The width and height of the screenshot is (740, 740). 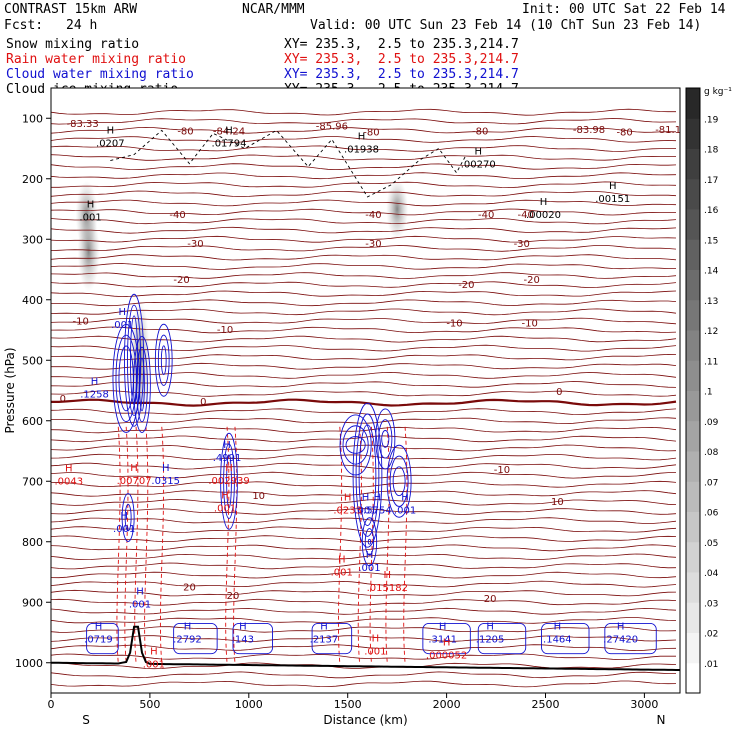 What do you see at coordinates (711, 574) in the screenshot?
I see `colorbar-tick-3: .04` at bounding box center [711, 574].